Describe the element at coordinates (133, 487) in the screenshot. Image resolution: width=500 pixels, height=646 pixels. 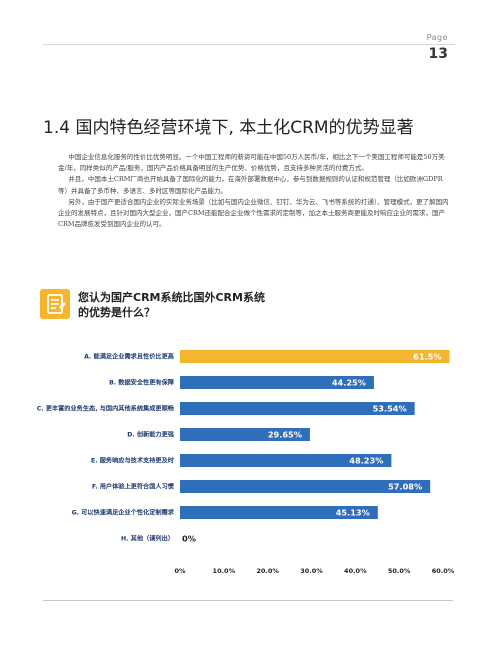
I see `category-label: F. 用户体验上更符合国人习惯` at that location.